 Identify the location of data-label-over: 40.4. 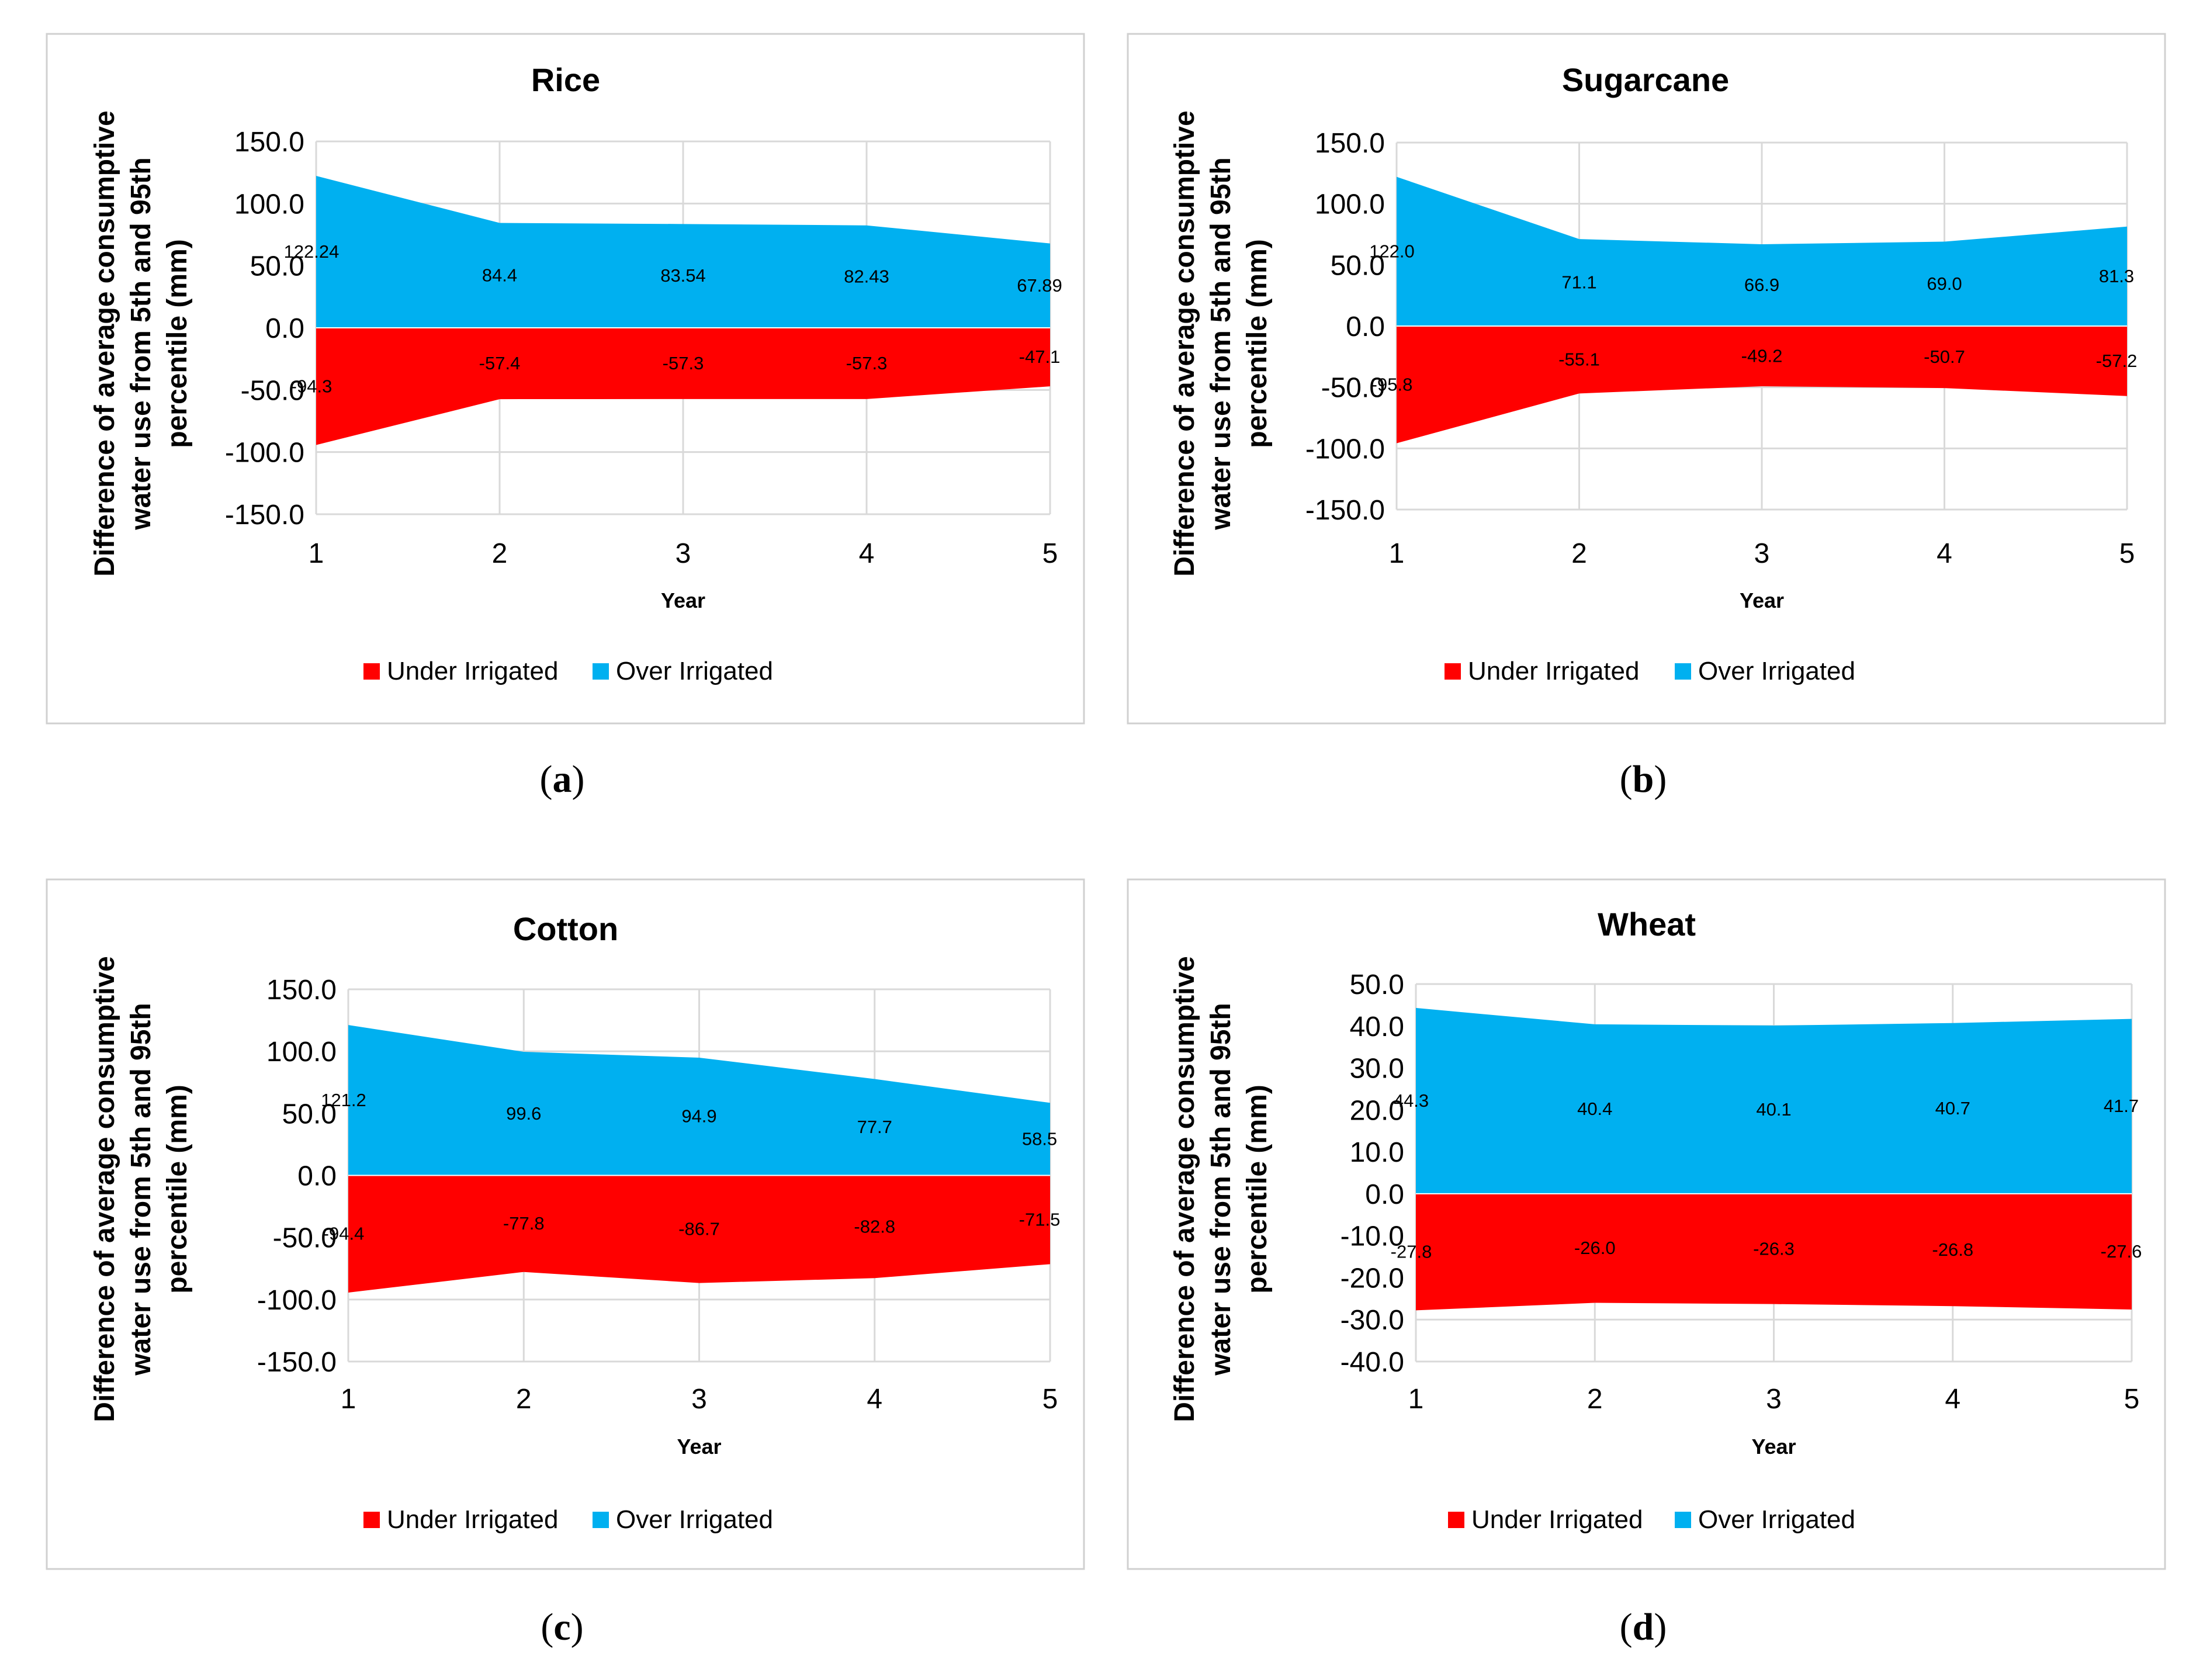
(1594, 1109).